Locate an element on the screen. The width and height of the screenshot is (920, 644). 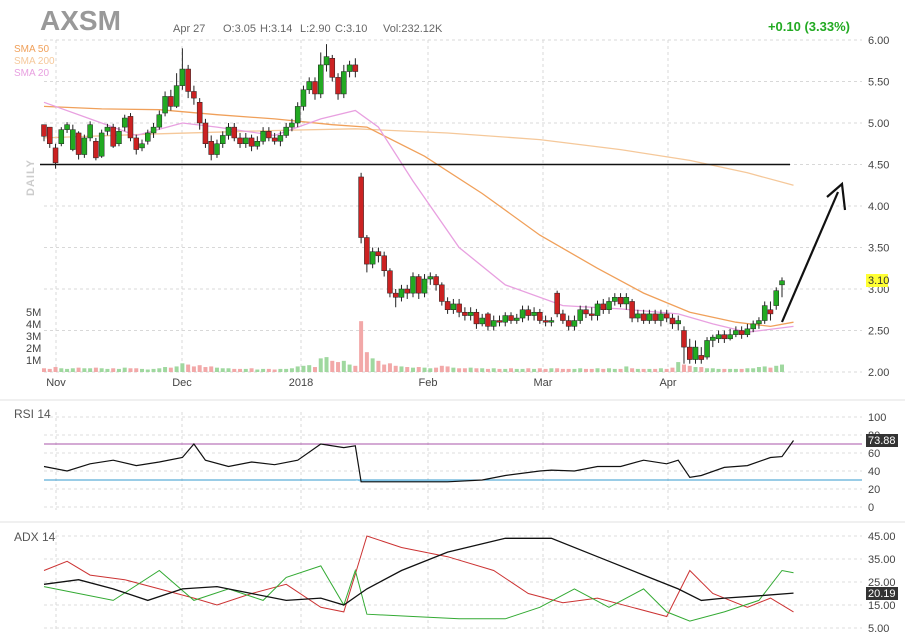
quote-high: H:3.14 is located at coordinates (276, 29).